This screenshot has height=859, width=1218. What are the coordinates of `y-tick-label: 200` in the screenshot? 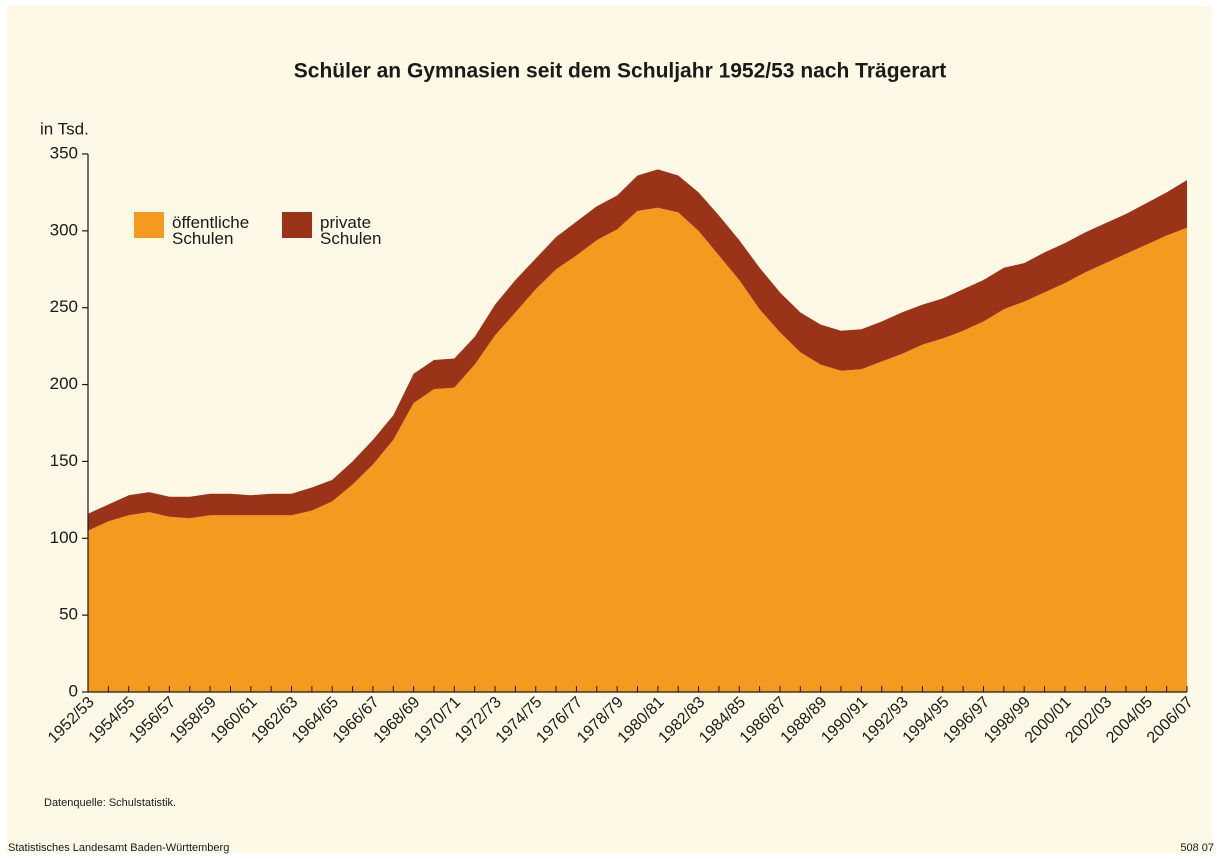 It's located at (64, 383).